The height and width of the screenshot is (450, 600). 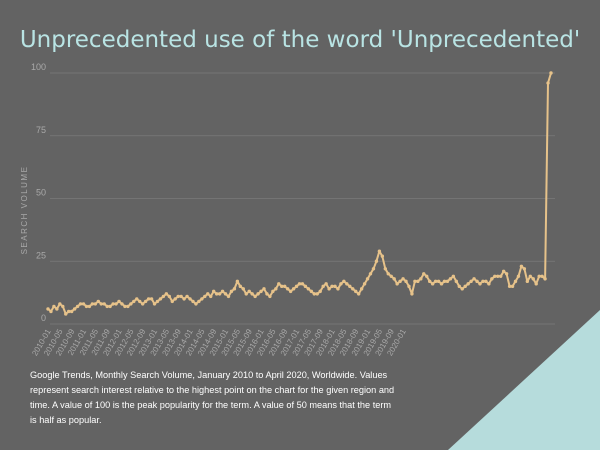 What do you see at coordinates (38, 67) in the screenshot?
I see `y-tick-label: 100` at bounding box center [38, 67].